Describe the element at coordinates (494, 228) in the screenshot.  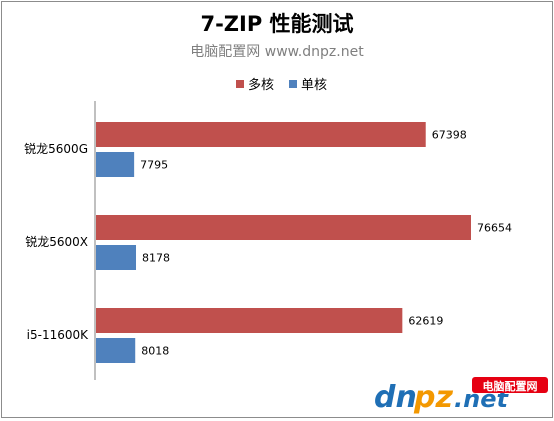
I see `data-label: 76654` at that location.